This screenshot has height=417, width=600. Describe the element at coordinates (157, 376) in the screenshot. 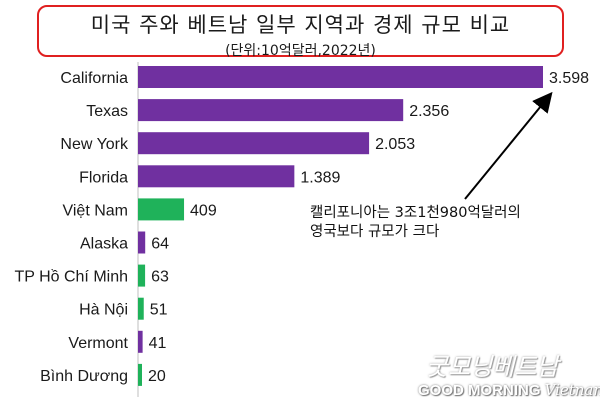

I see `data-label: 20` at that location.